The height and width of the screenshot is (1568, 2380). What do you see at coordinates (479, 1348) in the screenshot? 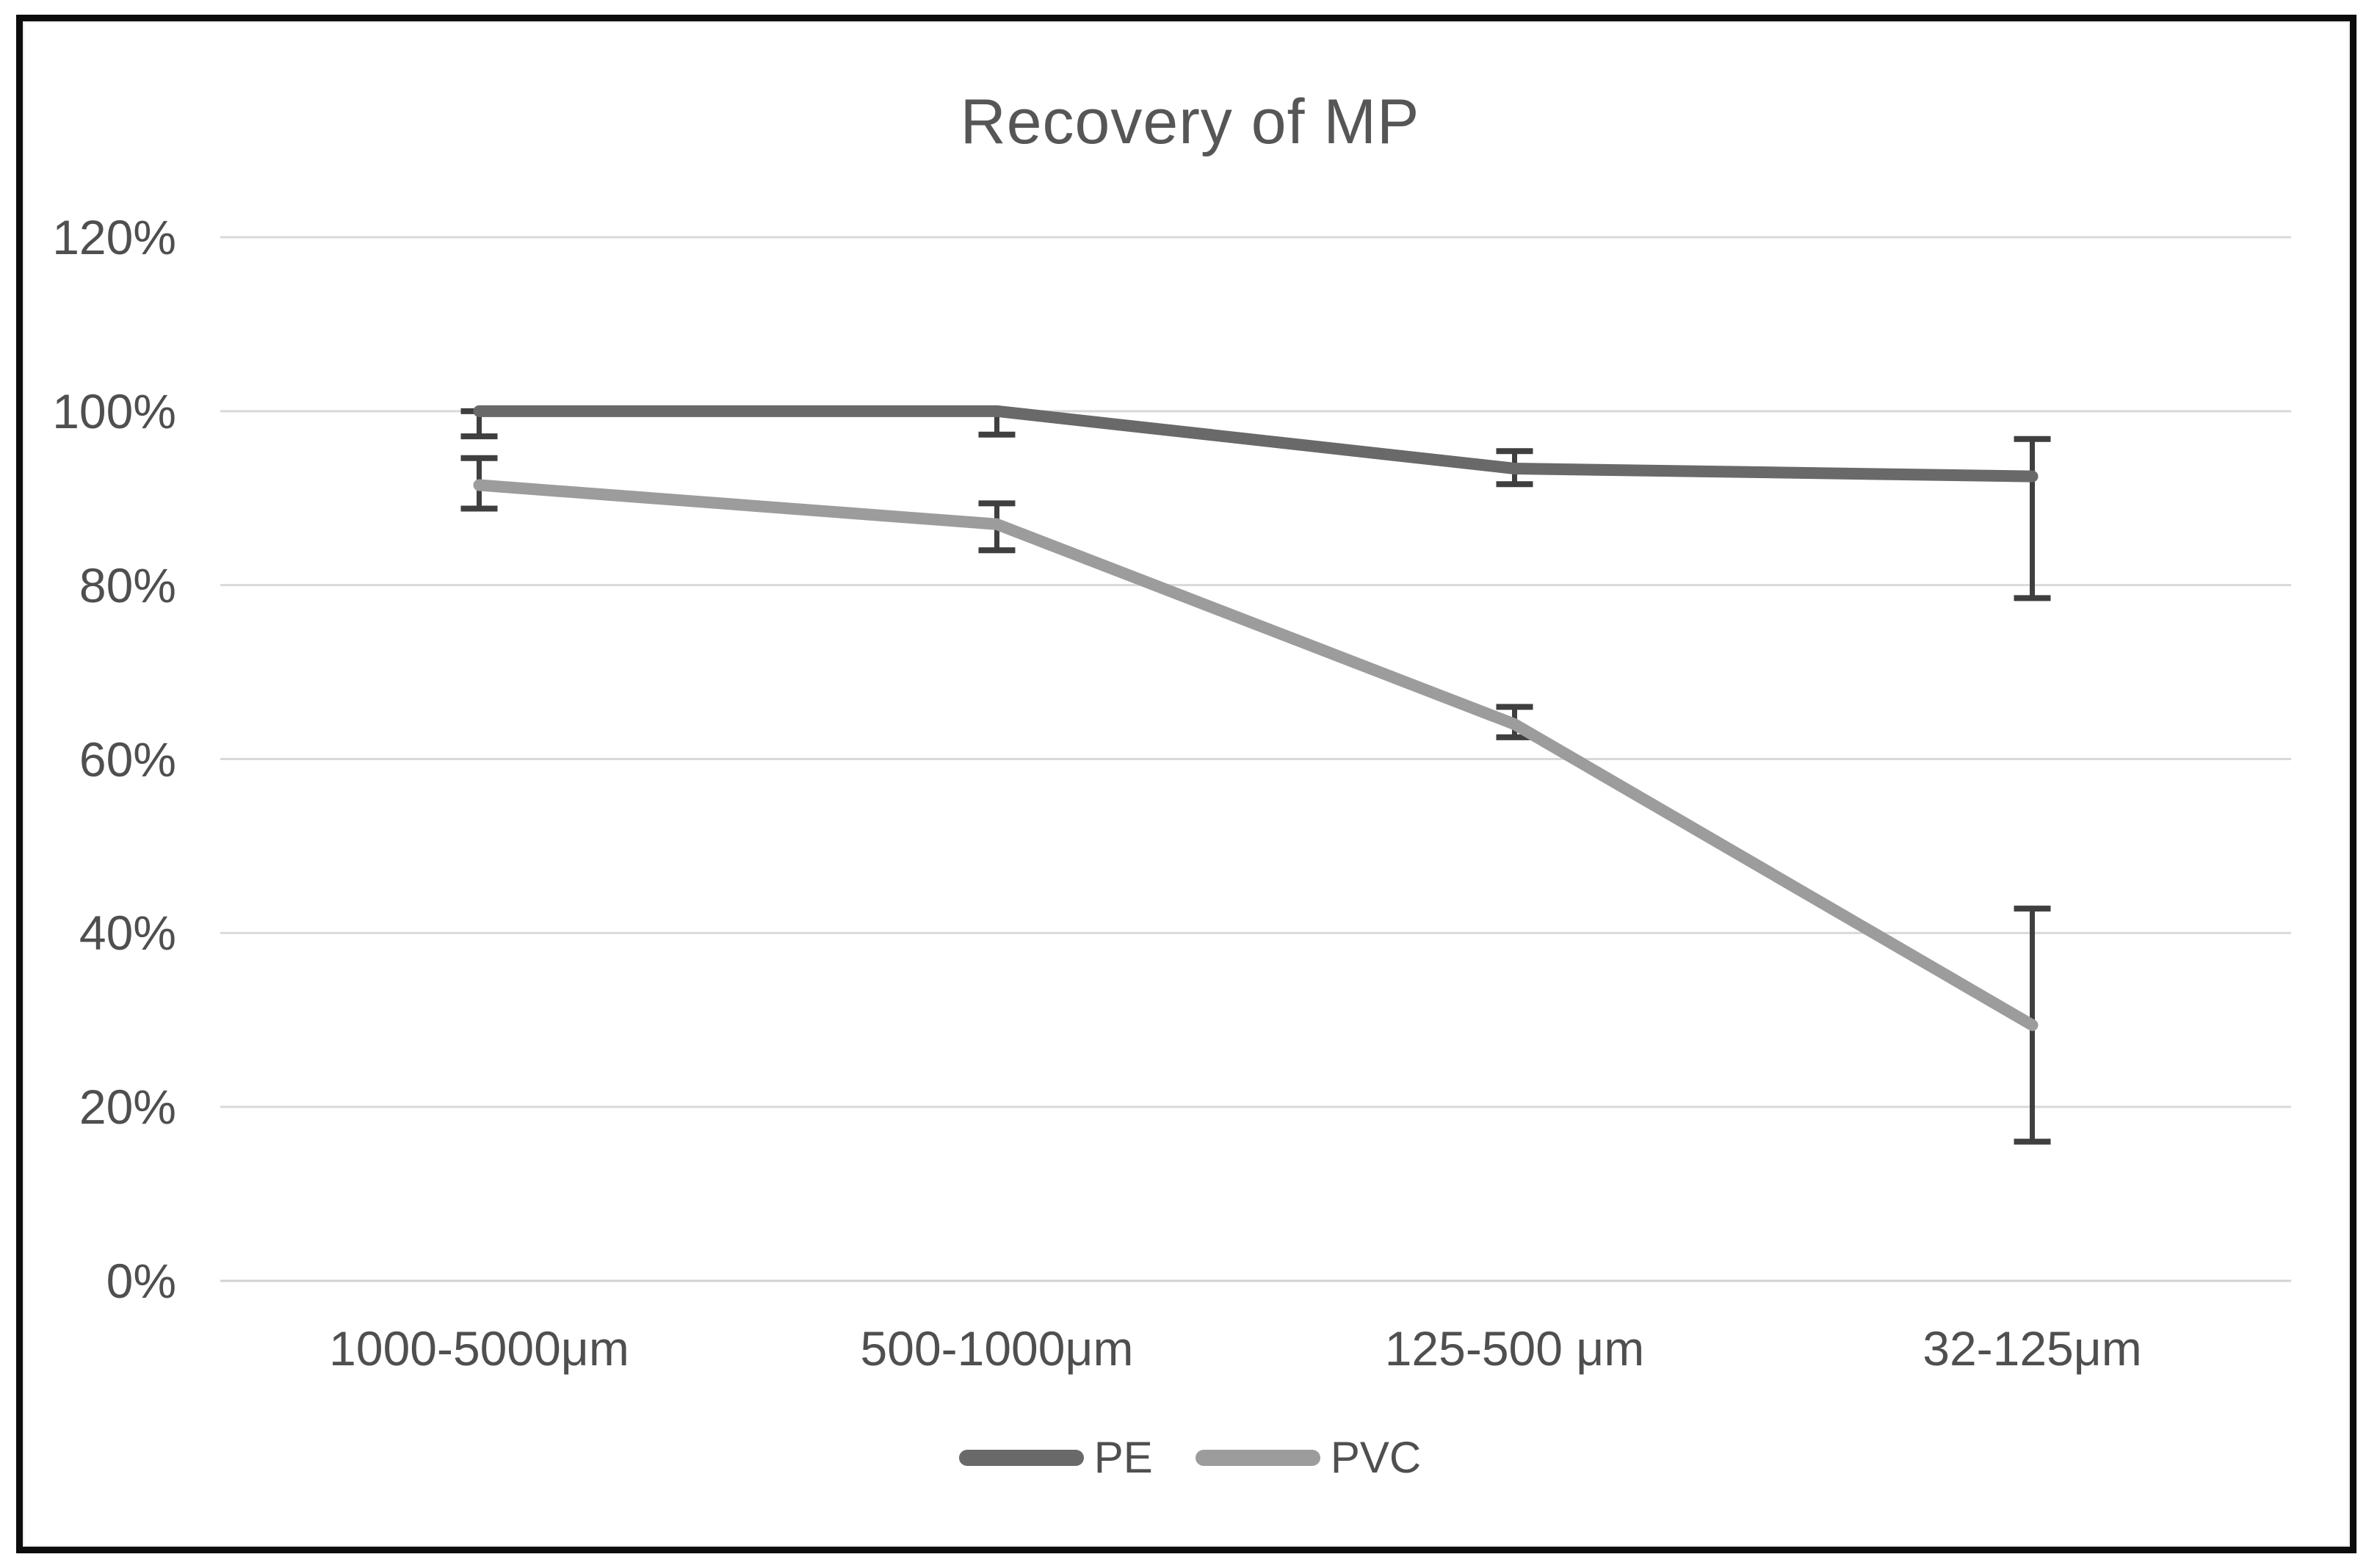
I see `x-tick-label-0: 1000-5000μm` at bounding box center [479, 1348].